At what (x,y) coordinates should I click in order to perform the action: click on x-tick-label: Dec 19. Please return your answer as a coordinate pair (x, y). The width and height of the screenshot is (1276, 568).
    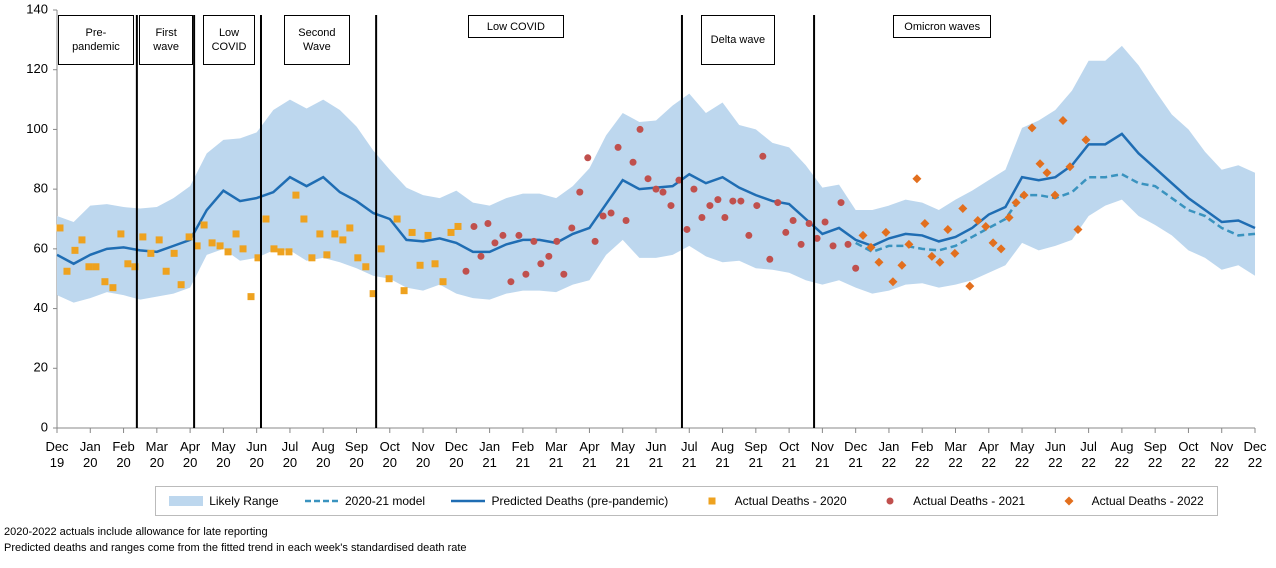
    Looking at the image, I should click on (57, 454).